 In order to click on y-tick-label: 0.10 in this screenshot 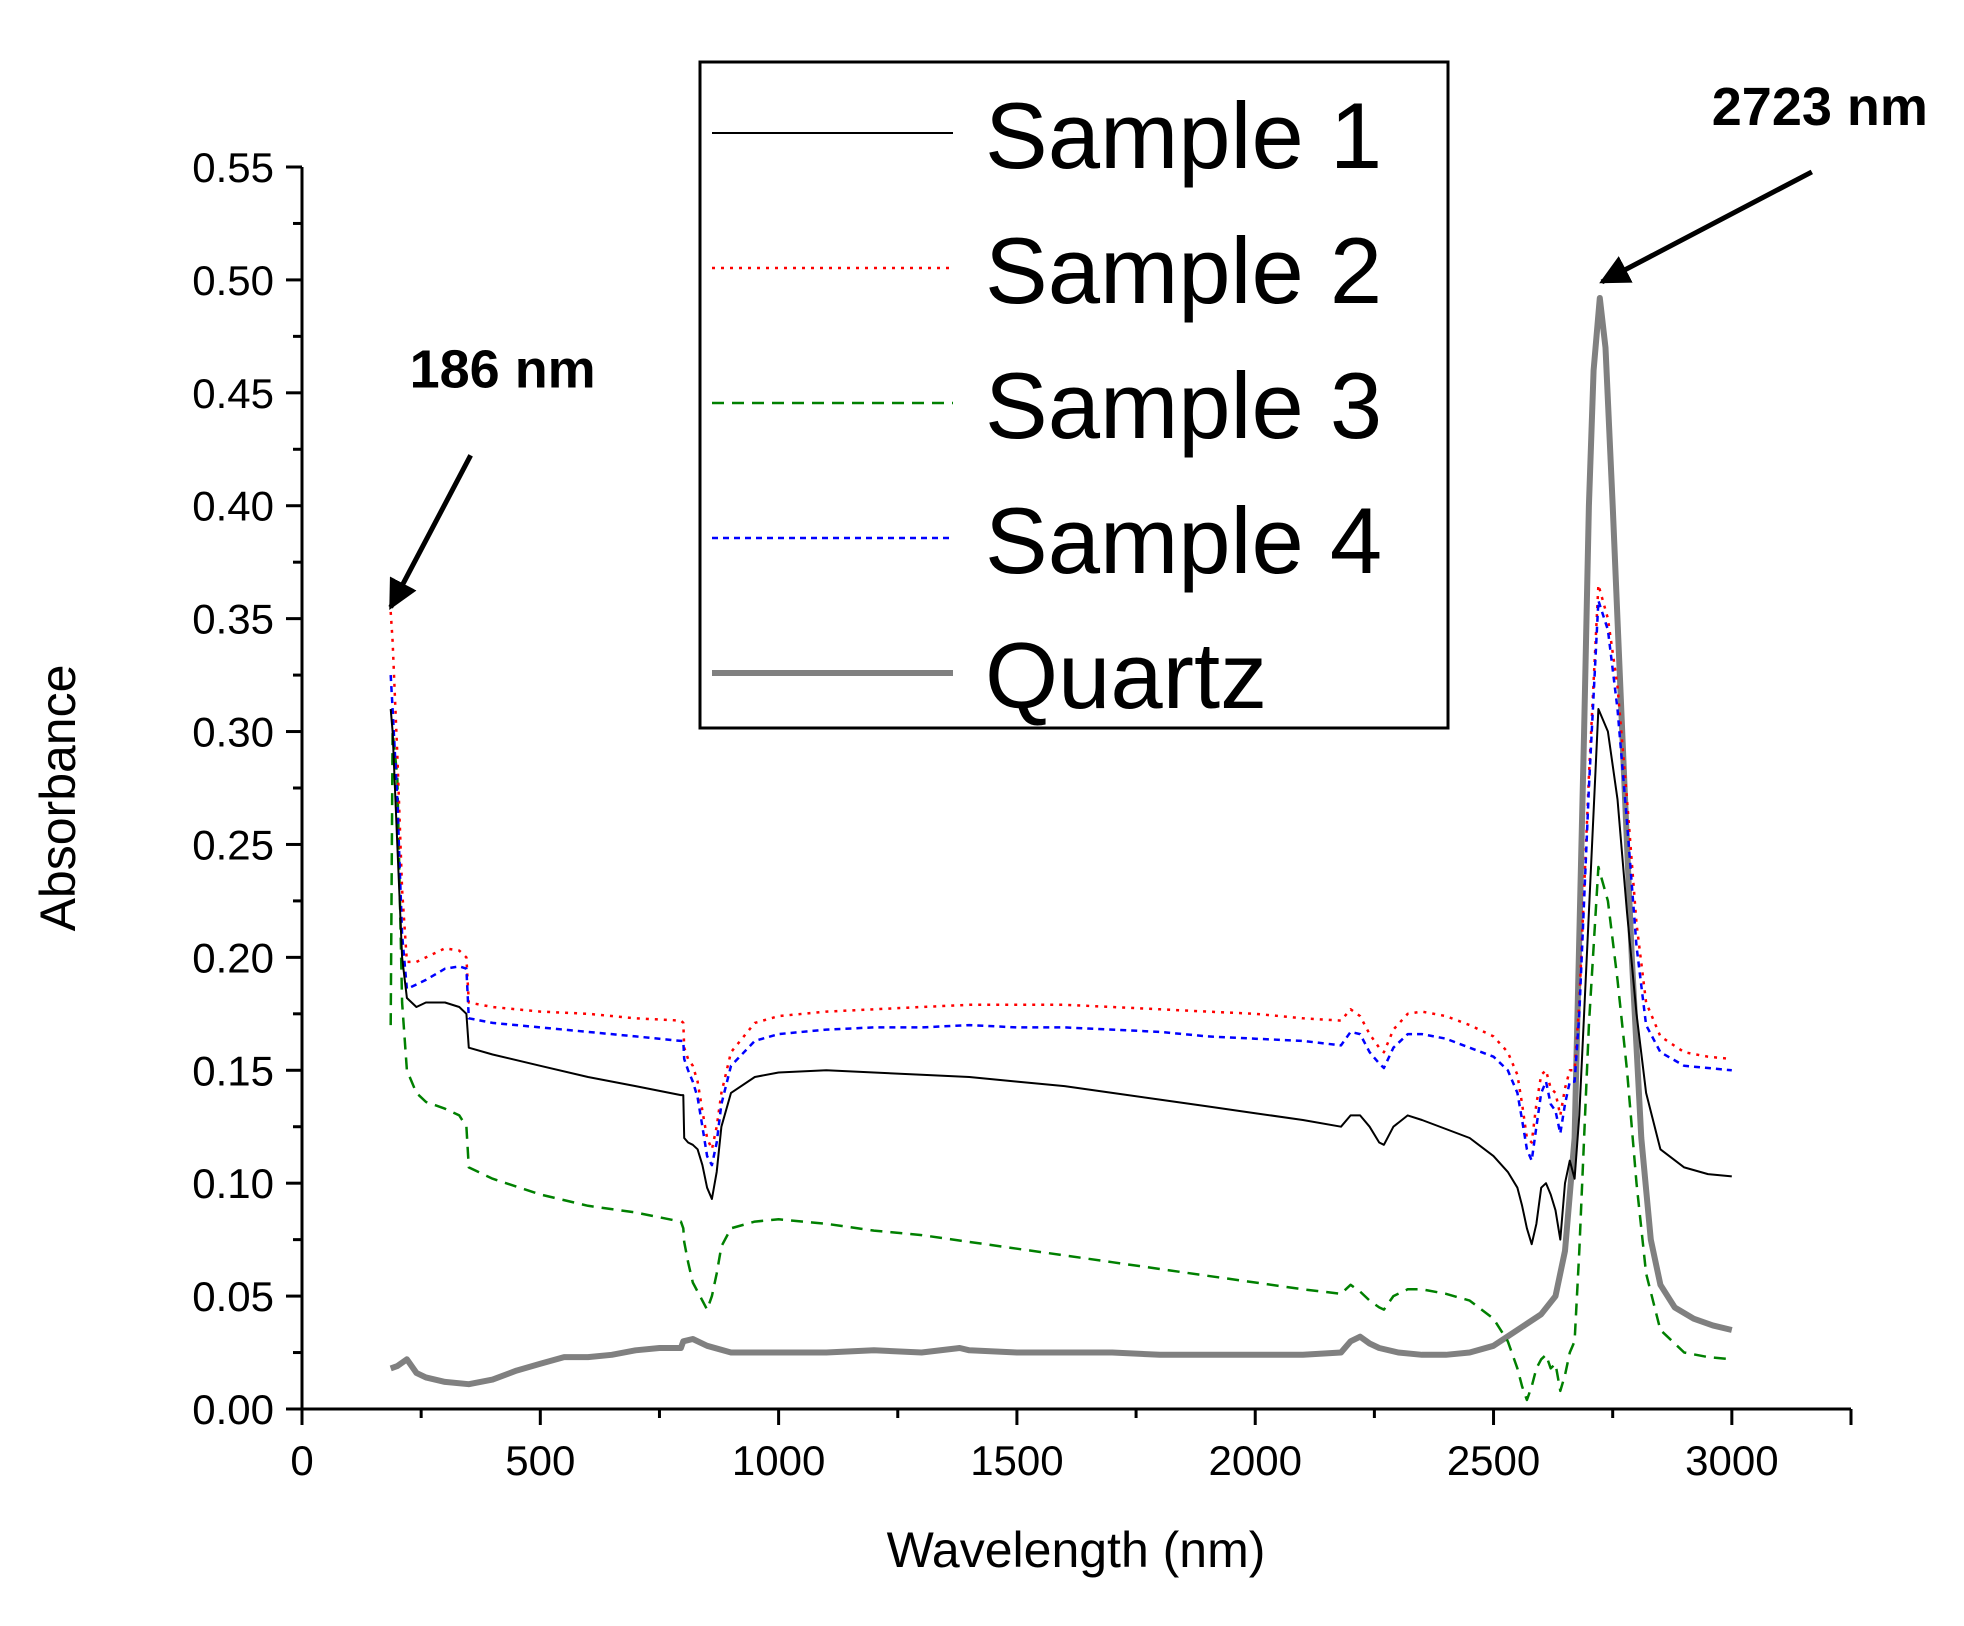, I will do `click(233, 1183)`.